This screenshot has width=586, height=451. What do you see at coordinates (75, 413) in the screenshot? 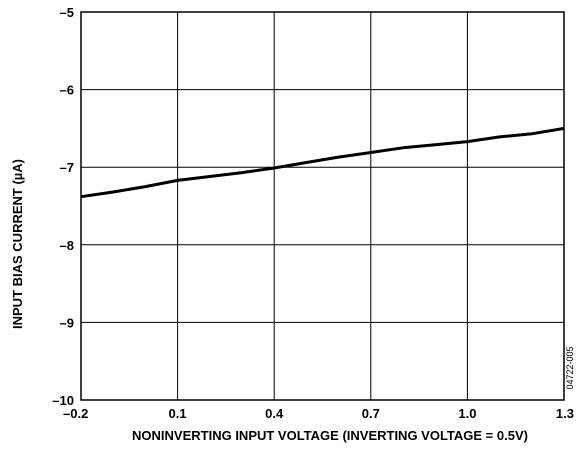
I see `x-tick-label: –0.2` at bounding box center [75, 413].